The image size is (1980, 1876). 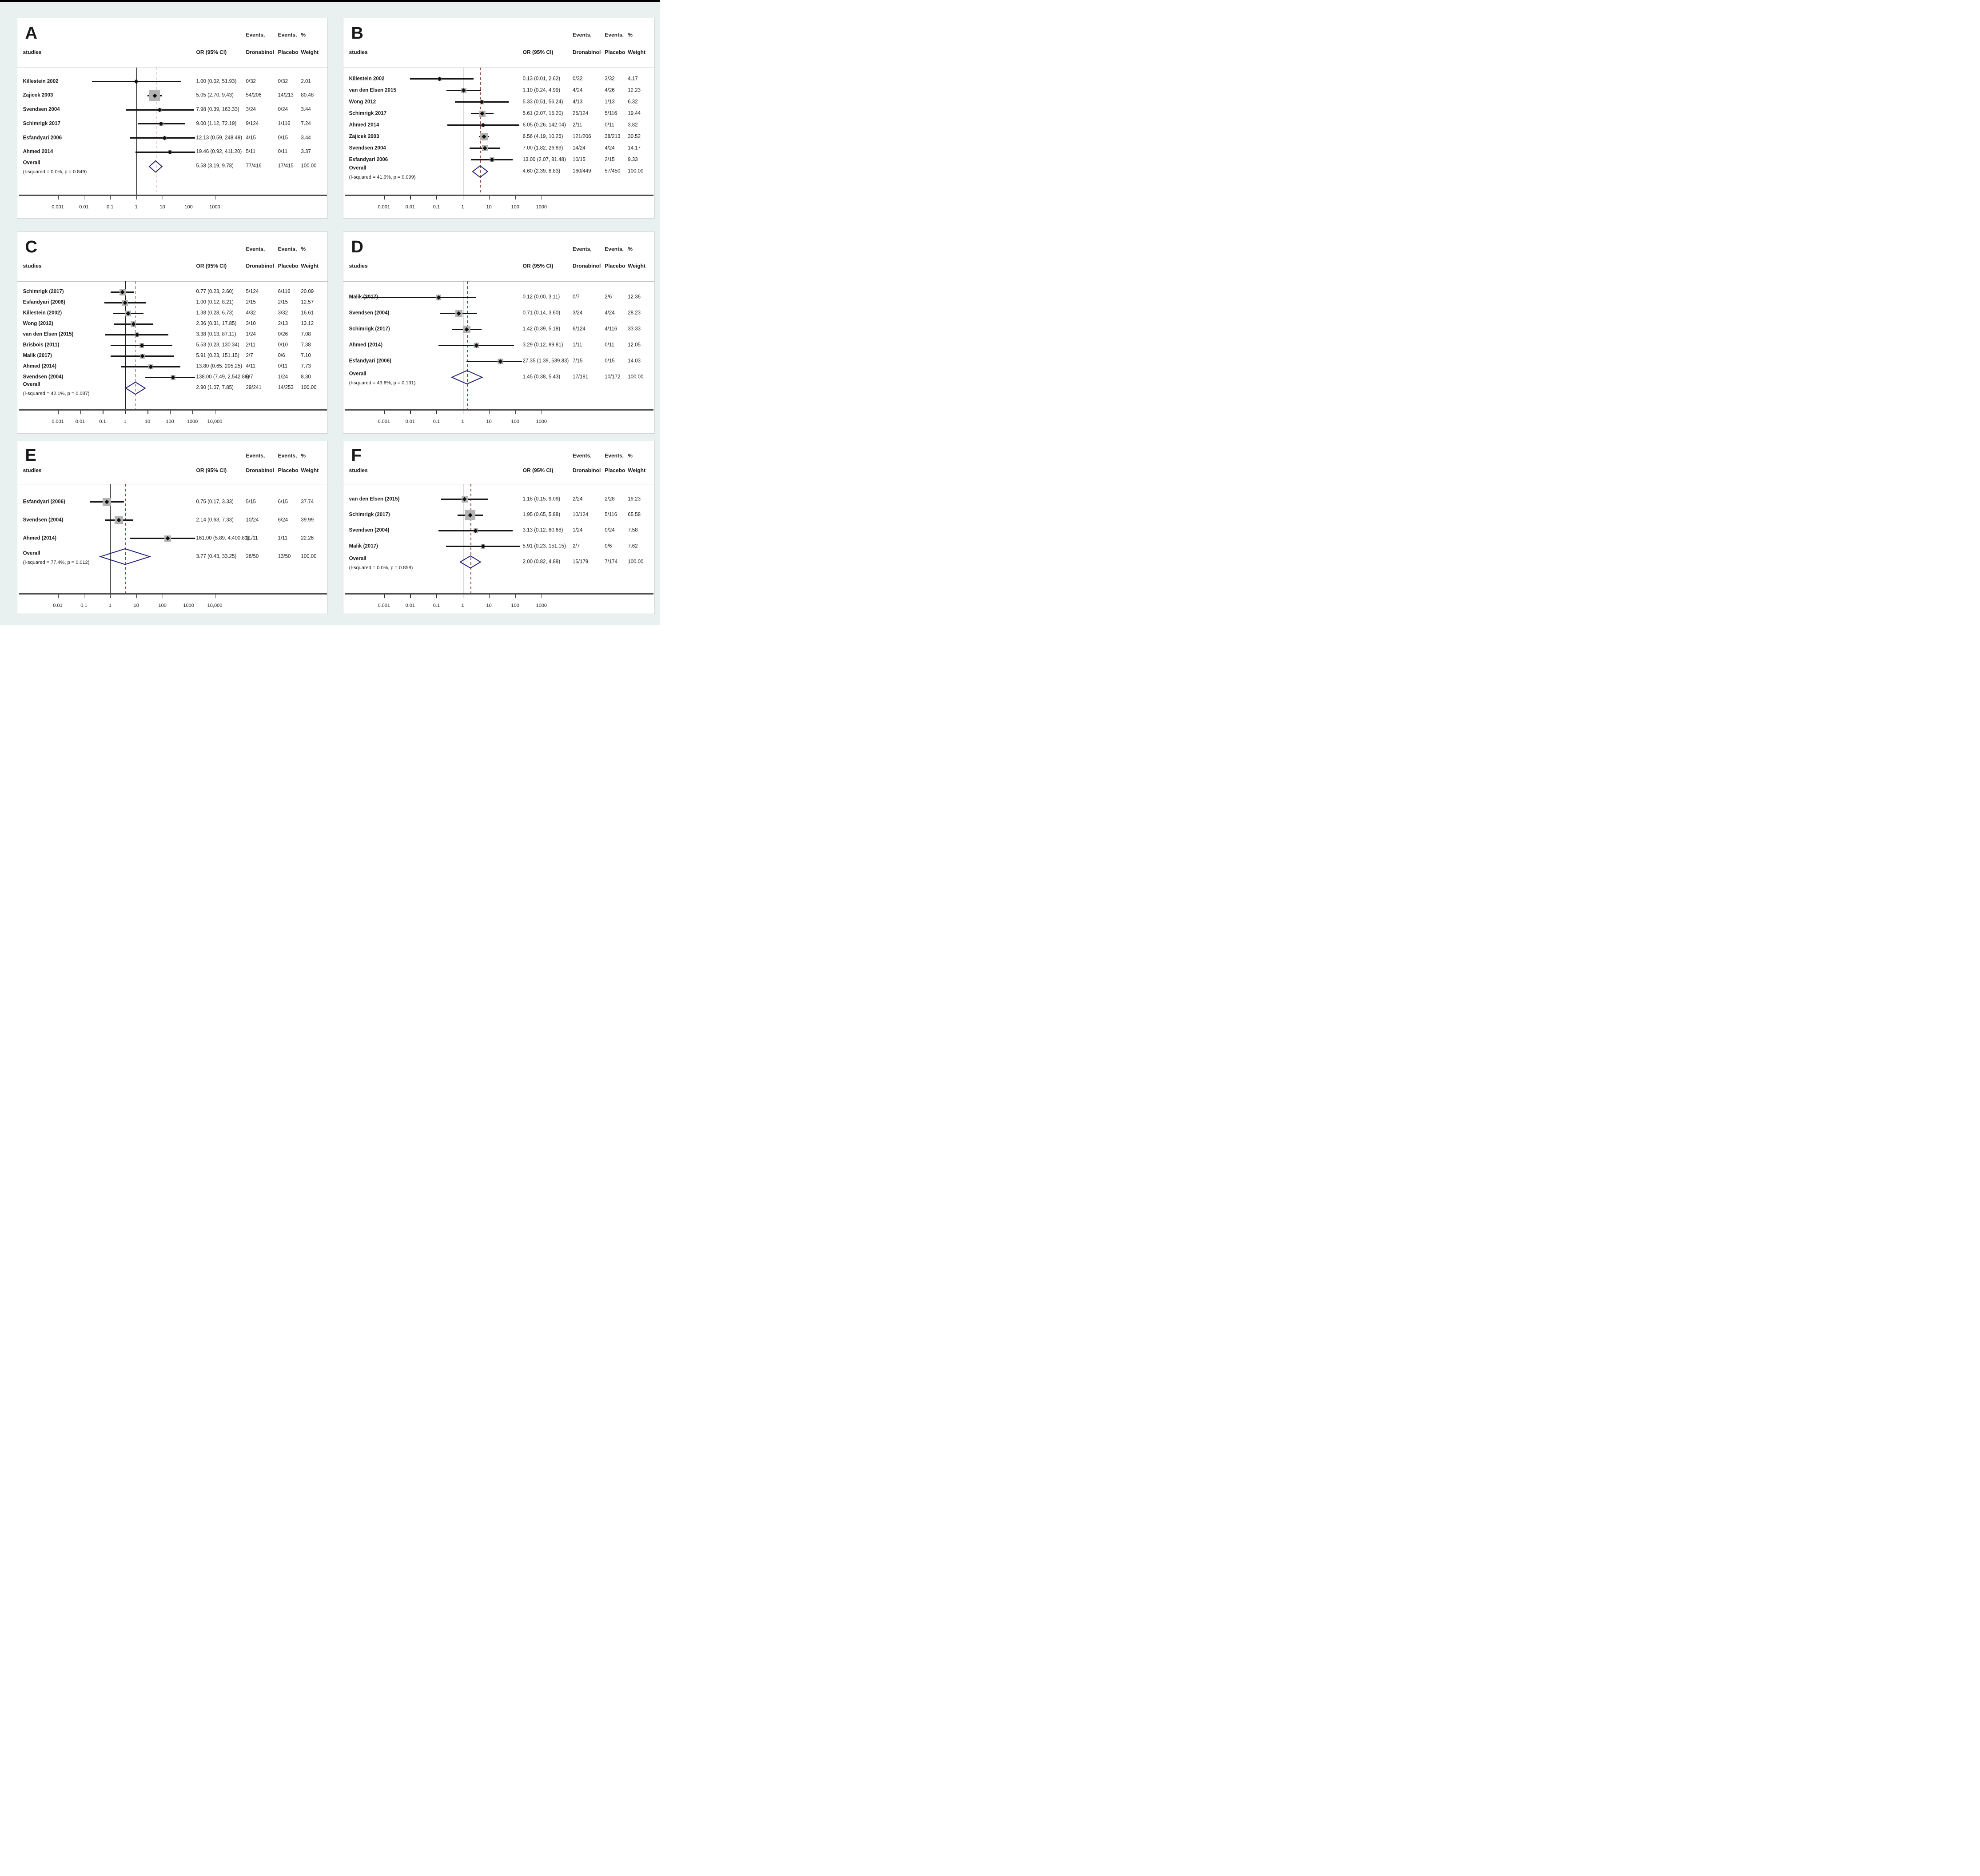 What do you see at coordinates (542, 113) in the screenshot?
I see `or-value: 5.61 (2.07, 15.20)` at bounding box center [542, 113].